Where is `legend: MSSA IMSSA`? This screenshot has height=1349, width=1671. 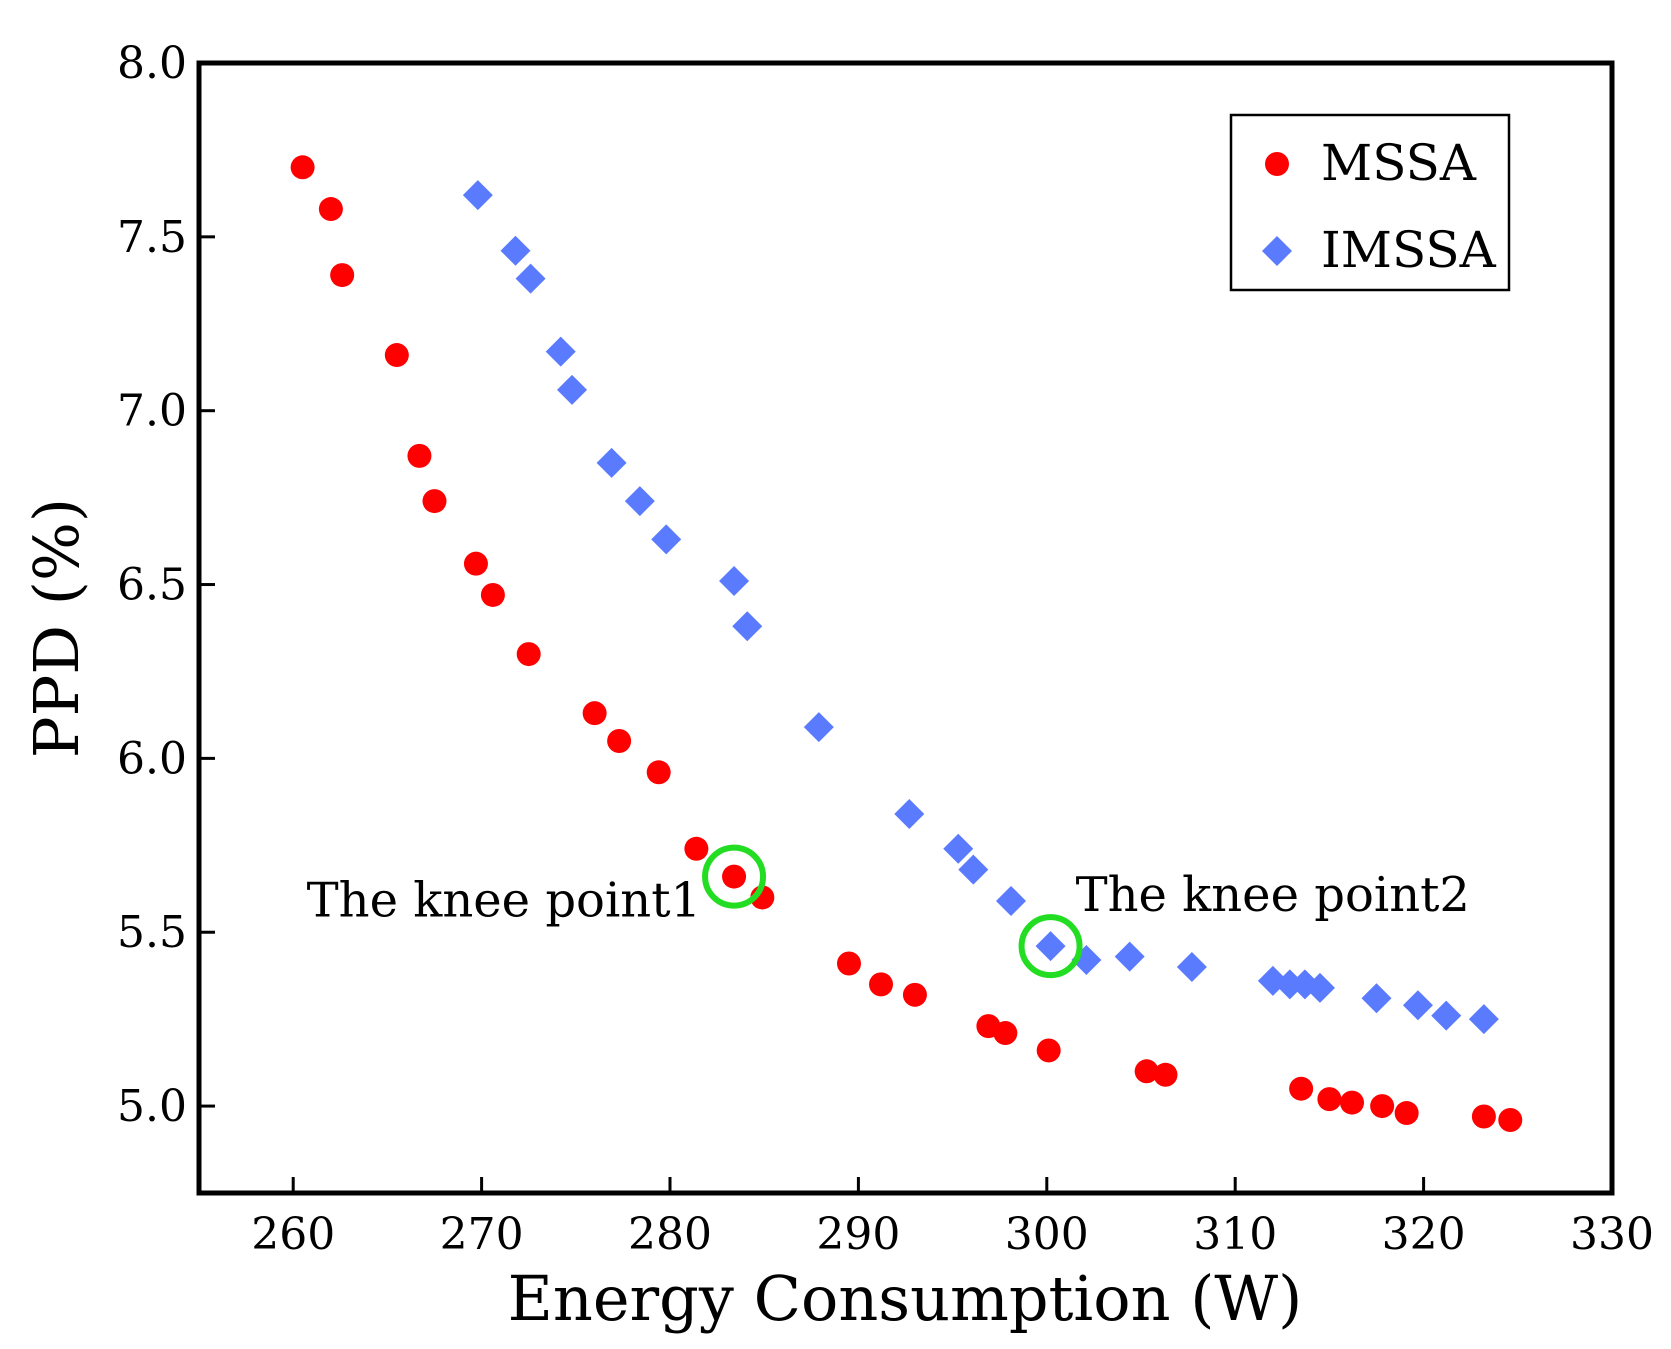 legend: MSSA IMSSA is located at coordinates (1370, 202).